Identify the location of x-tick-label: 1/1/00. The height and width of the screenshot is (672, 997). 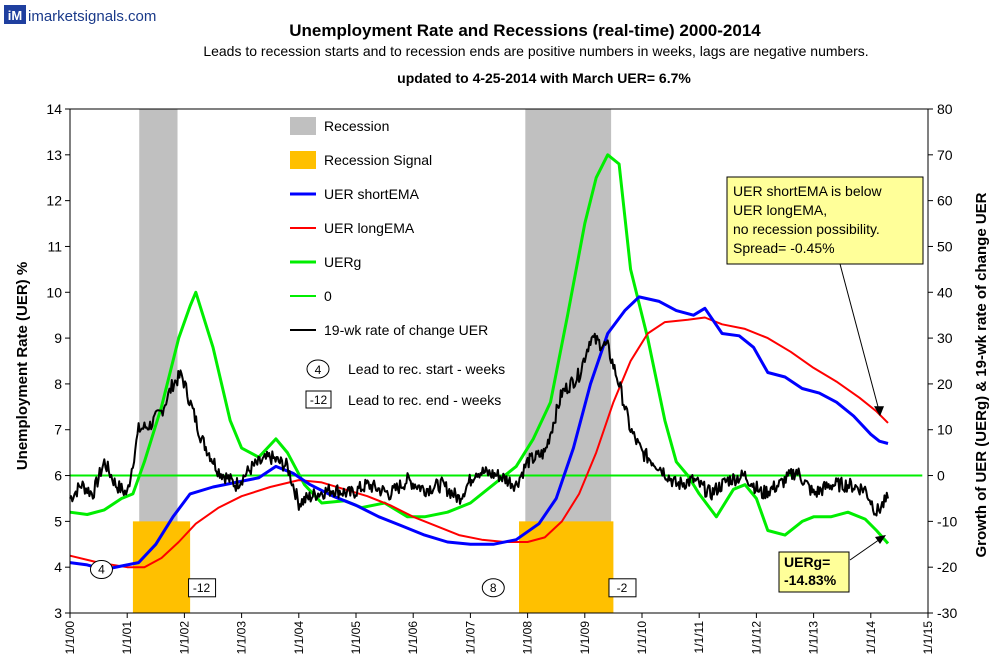
(70, 638).